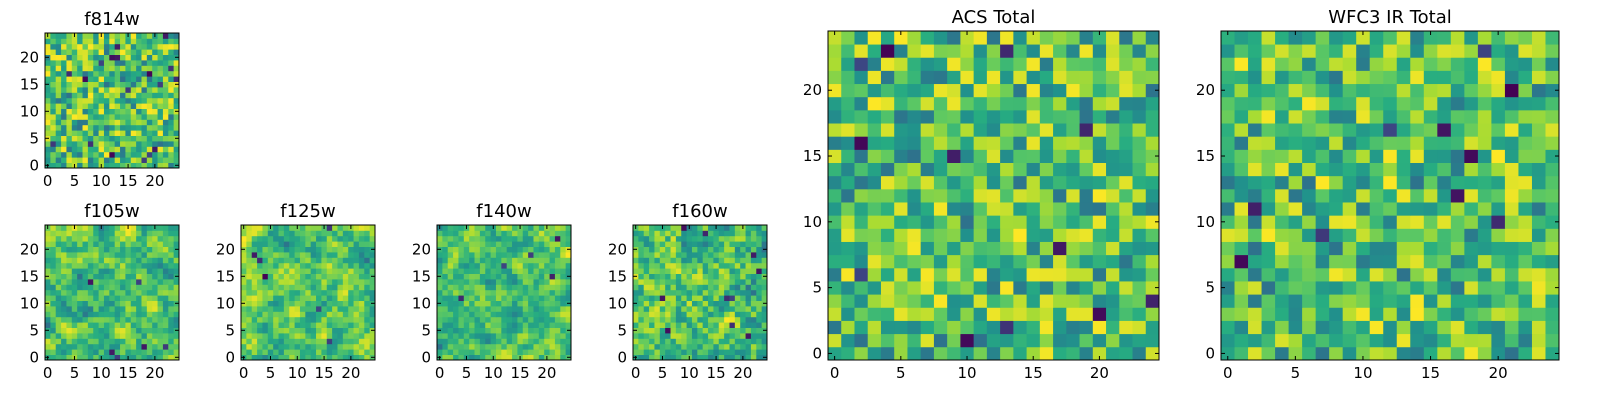 Image resolution: width=1600 pixels, height=400 pixels. What do you see at coordinates (546, 373) in the screenshot?
I see `x-tick-label: 20` at bounding box center [546, 373].